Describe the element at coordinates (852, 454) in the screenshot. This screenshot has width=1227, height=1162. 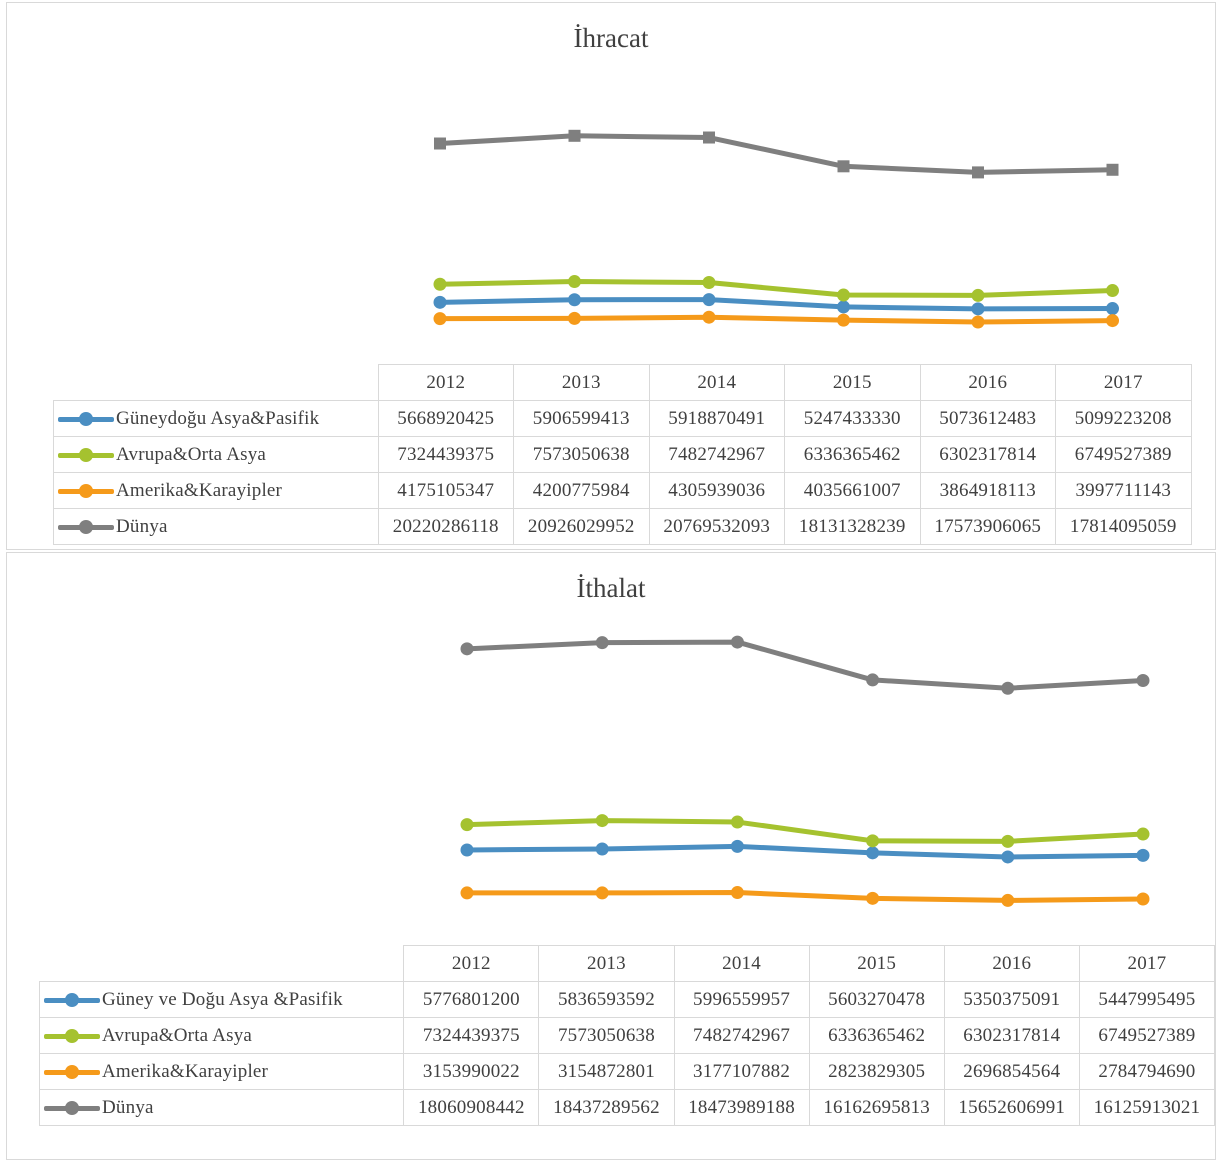
I see `data-value: 6336365462` at that location.